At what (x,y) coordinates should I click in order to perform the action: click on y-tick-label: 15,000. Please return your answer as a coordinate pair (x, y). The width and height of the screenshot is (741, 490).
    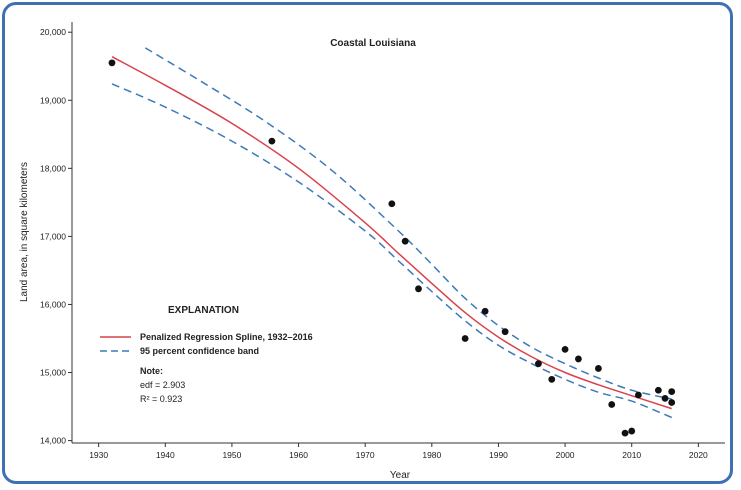
    Looking at the image, I should click on (53, 373).